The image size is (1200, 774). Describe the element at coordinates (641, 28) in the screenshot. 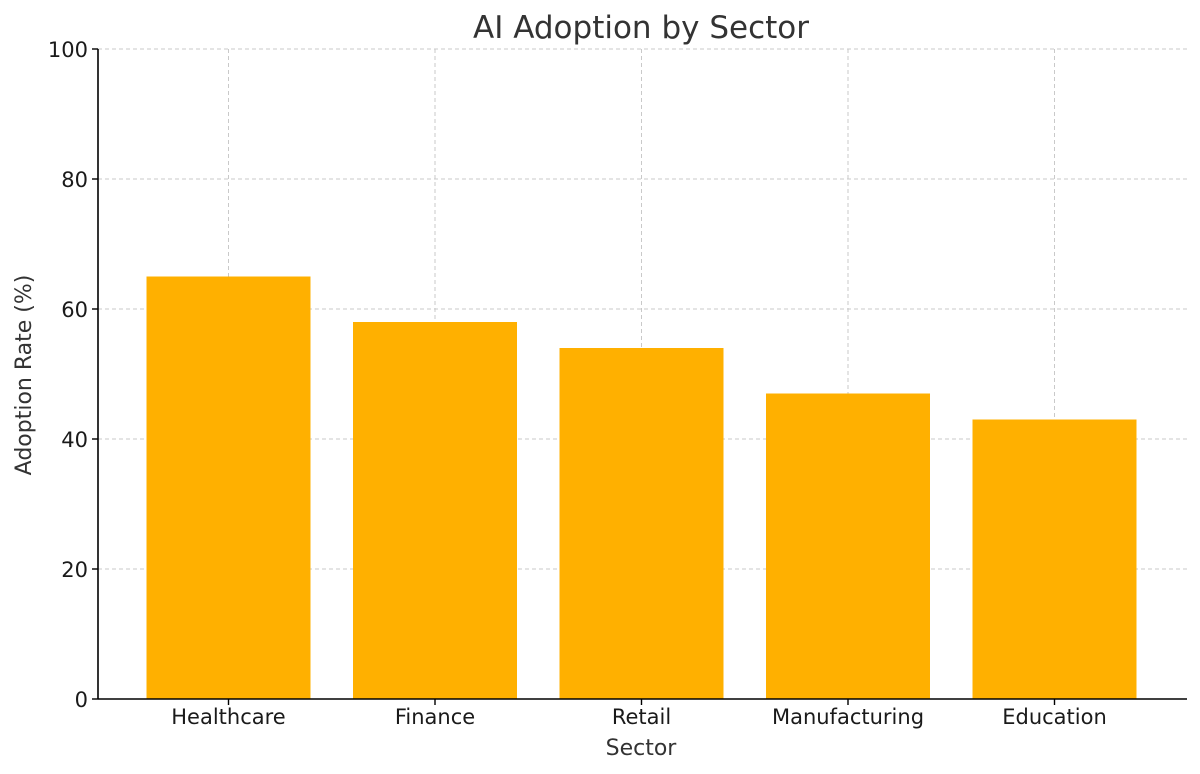

I see `chart-title: AI Adoption by Sector` at that location.